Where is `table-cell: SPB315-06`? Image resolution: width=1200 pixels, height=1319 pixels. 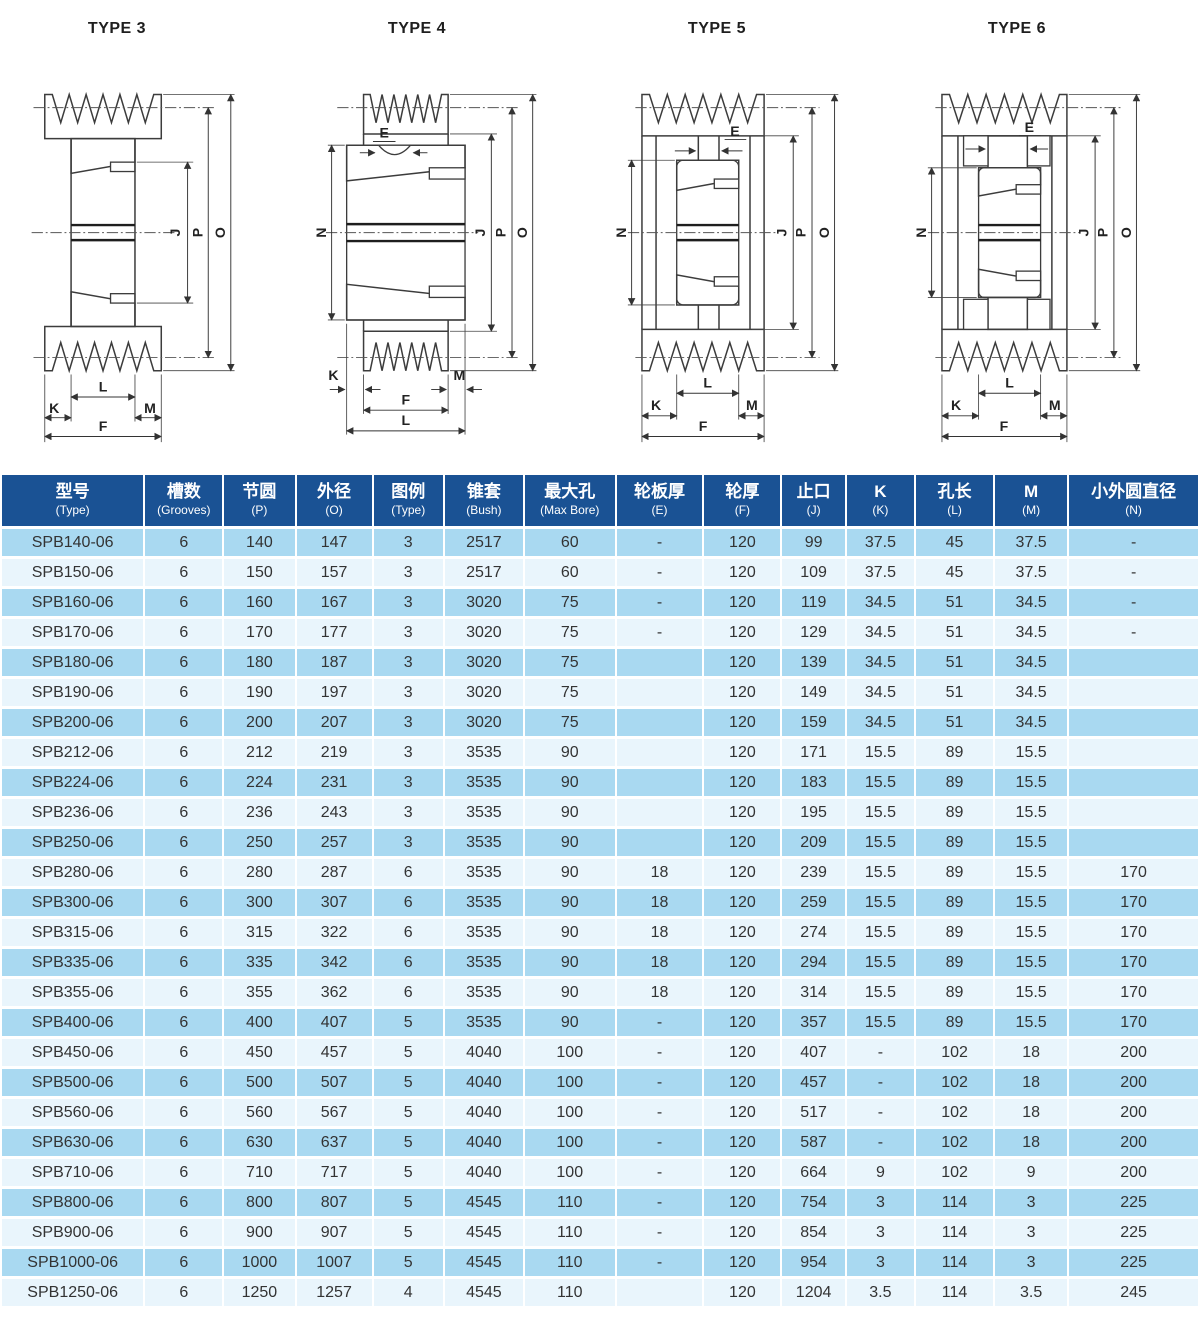 table-cell: SPB315-06 is located at coordinates (73, 932).